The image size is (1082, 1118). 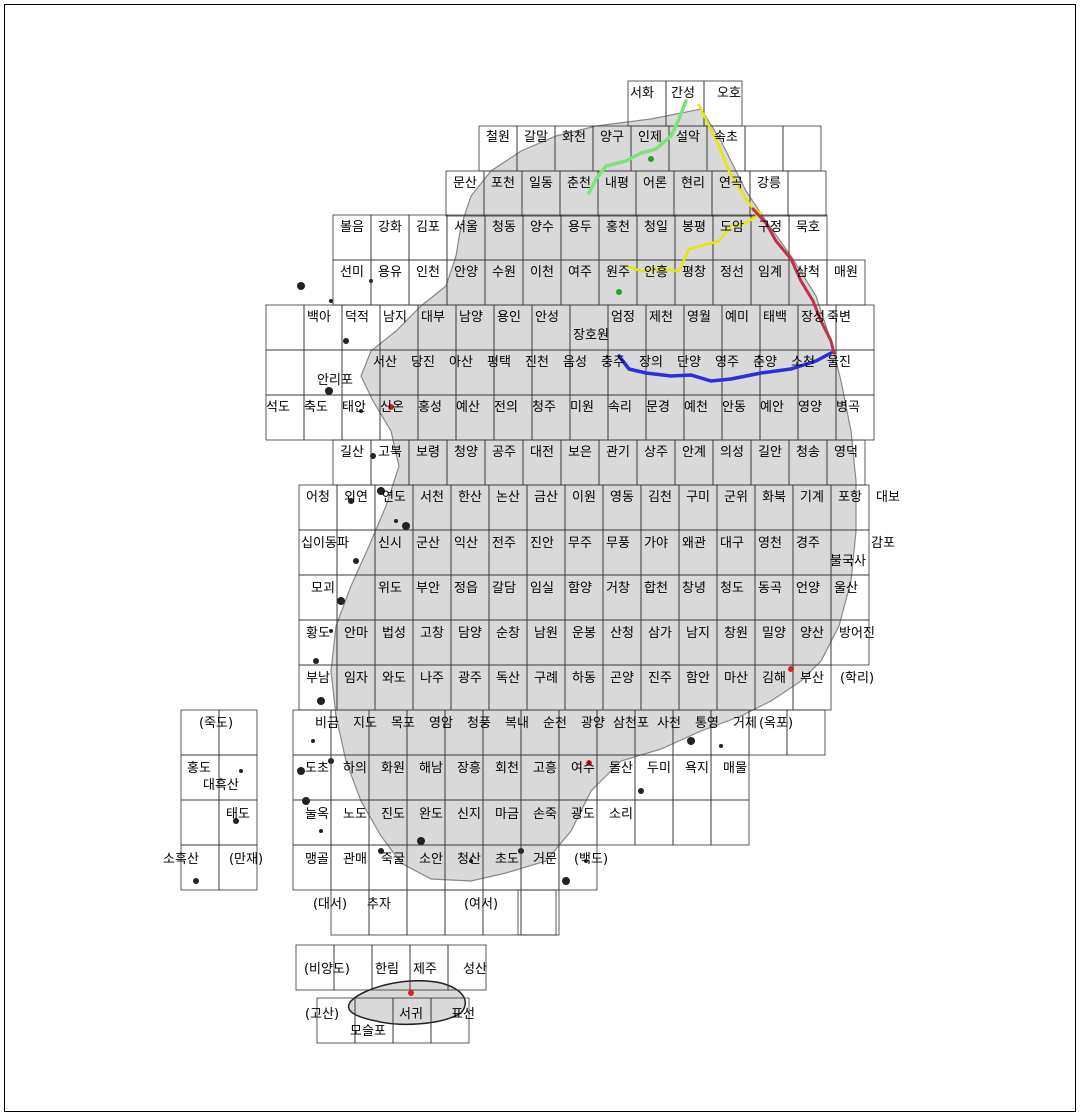 What do you see at coordinates (504, 588) in the screenshot?
I see `sheet-label: 갈담` at bounding box center [504, 588].